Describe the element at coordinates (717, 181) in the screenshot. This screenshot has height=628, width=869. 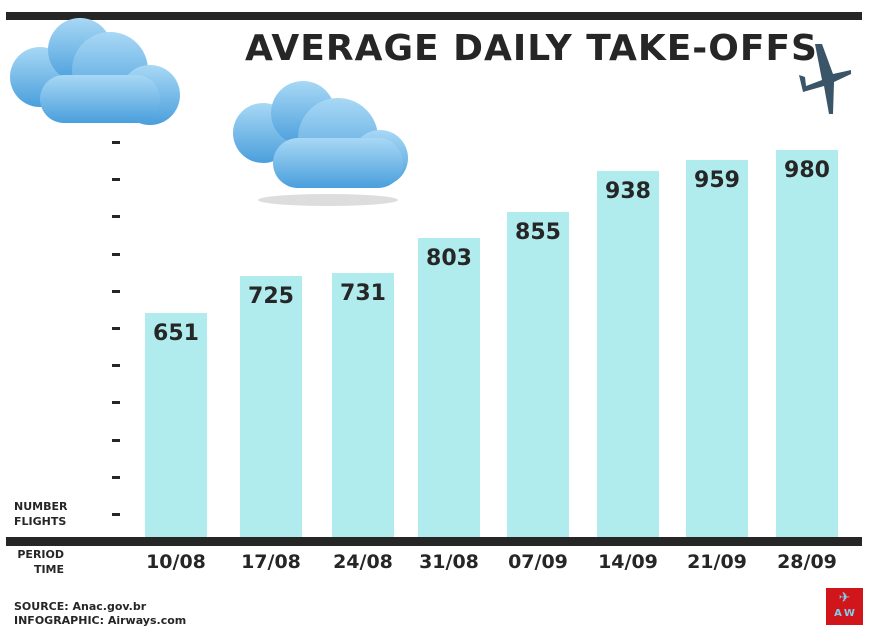
I see `data-label: 959` at that location.